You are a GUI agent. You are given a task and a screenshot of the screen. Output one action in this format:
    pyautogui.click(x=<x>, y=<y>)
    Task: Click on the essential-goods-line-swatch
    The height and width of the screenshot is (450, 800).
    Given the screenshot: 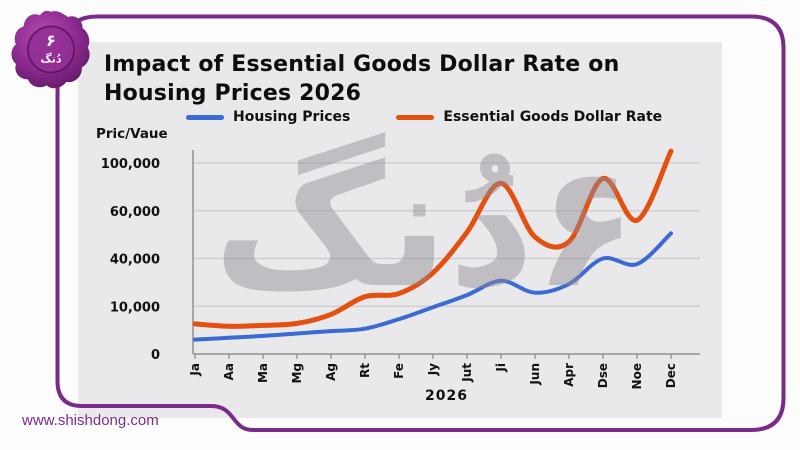 What is the action you would take?
    pyautogui.click(x=415, y=117)
    